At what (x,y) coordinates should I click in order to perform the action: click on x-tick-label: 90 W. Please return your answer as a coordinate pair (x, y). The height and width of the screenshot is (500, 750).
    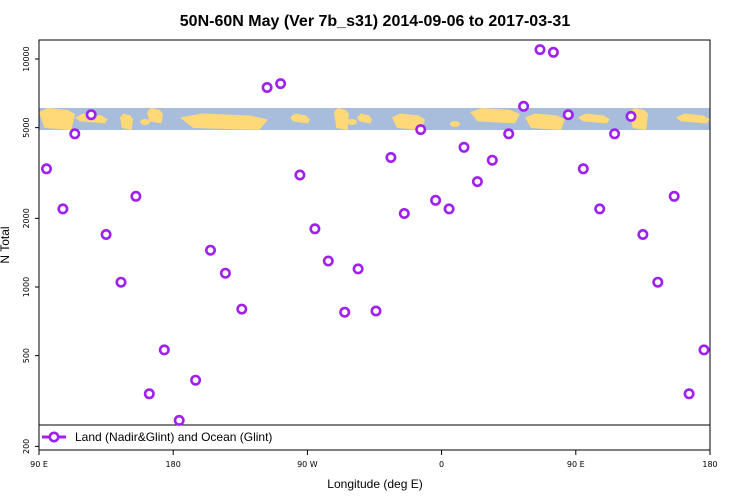
    Looking at the image, I should click on (307, 464).